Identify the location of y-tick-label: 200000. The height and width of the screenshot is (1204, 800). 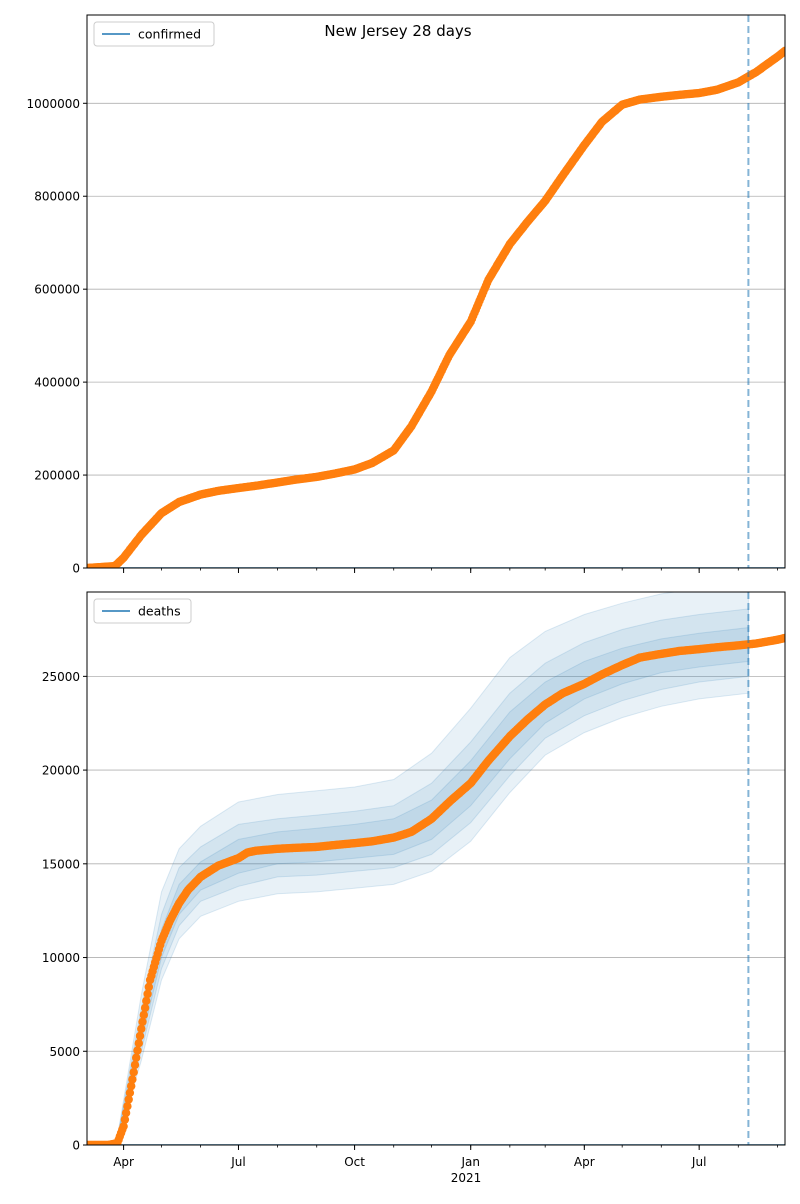
(57, 476).